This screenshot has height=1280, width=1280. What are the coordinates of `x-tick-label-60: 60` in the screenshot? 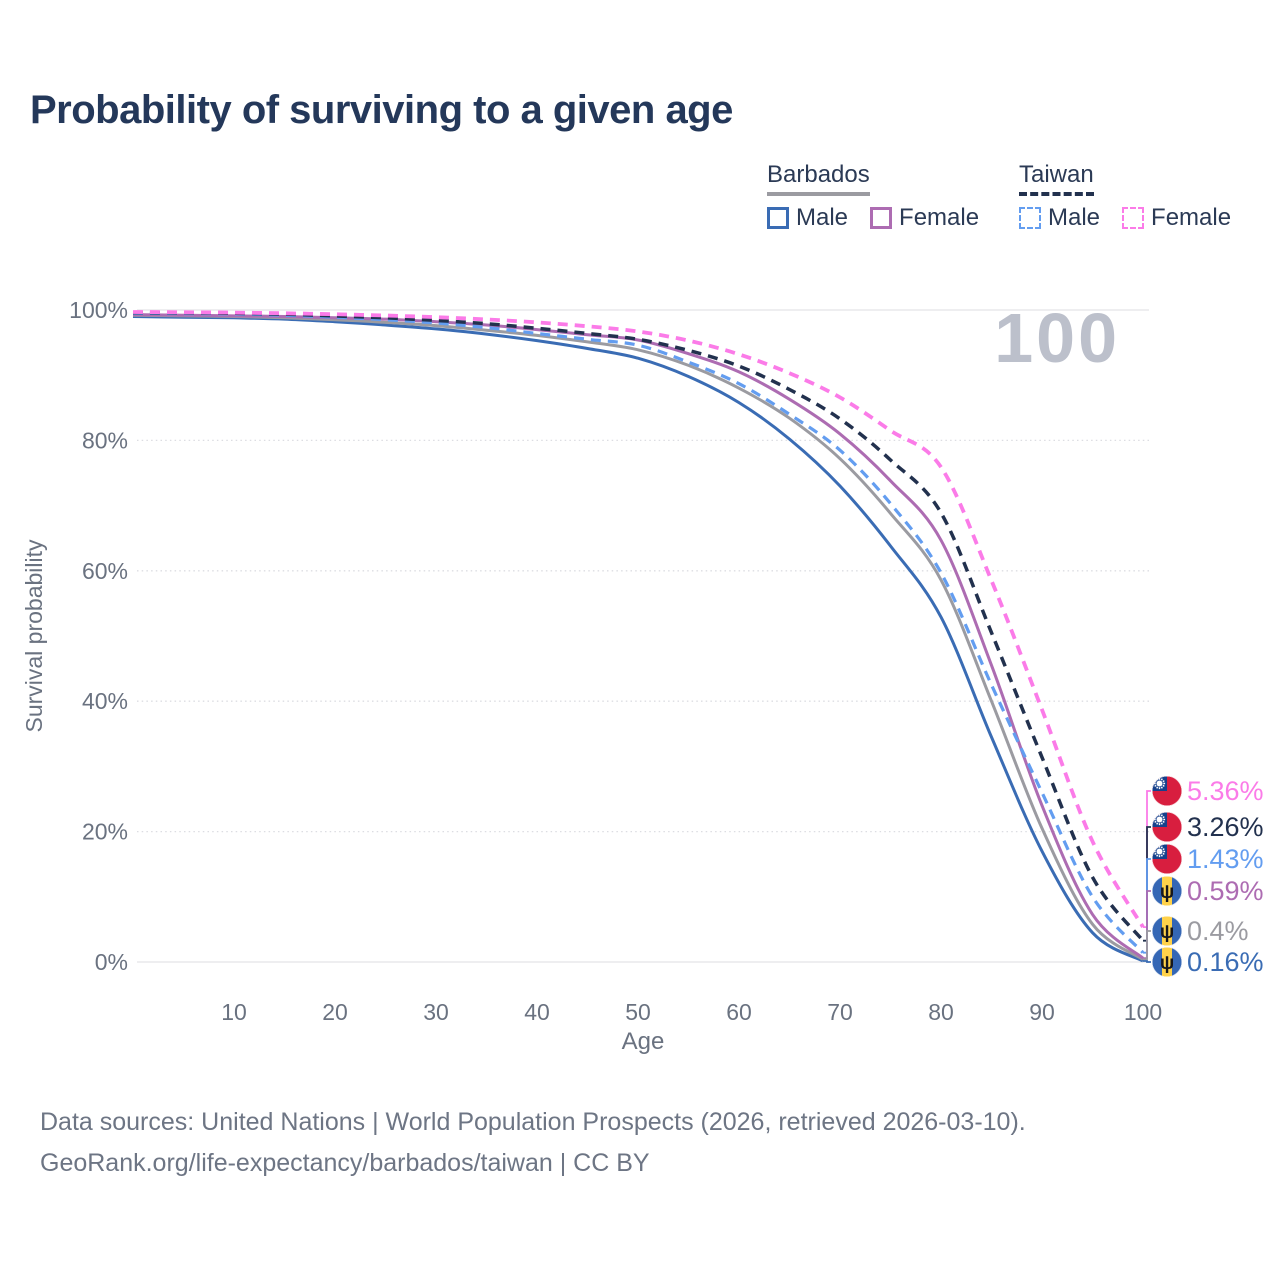 It's located at (739, 1012).